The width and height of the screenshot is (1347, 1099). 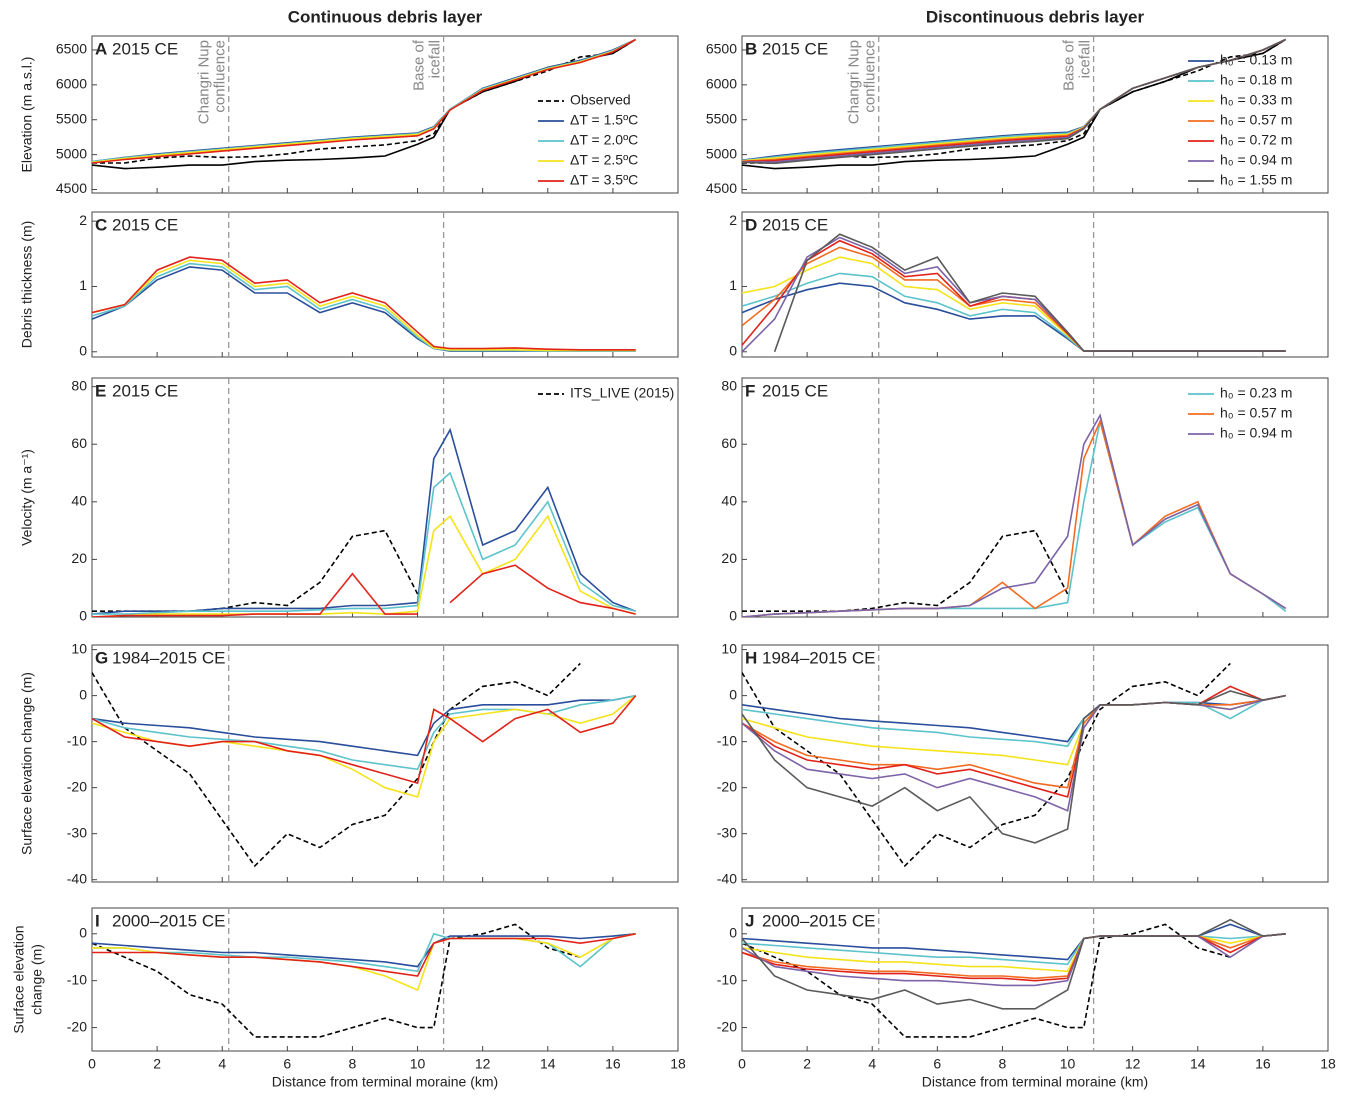 I want to click on legend-label: h₀ = 0.13 m, so click(x=1256, y=60).